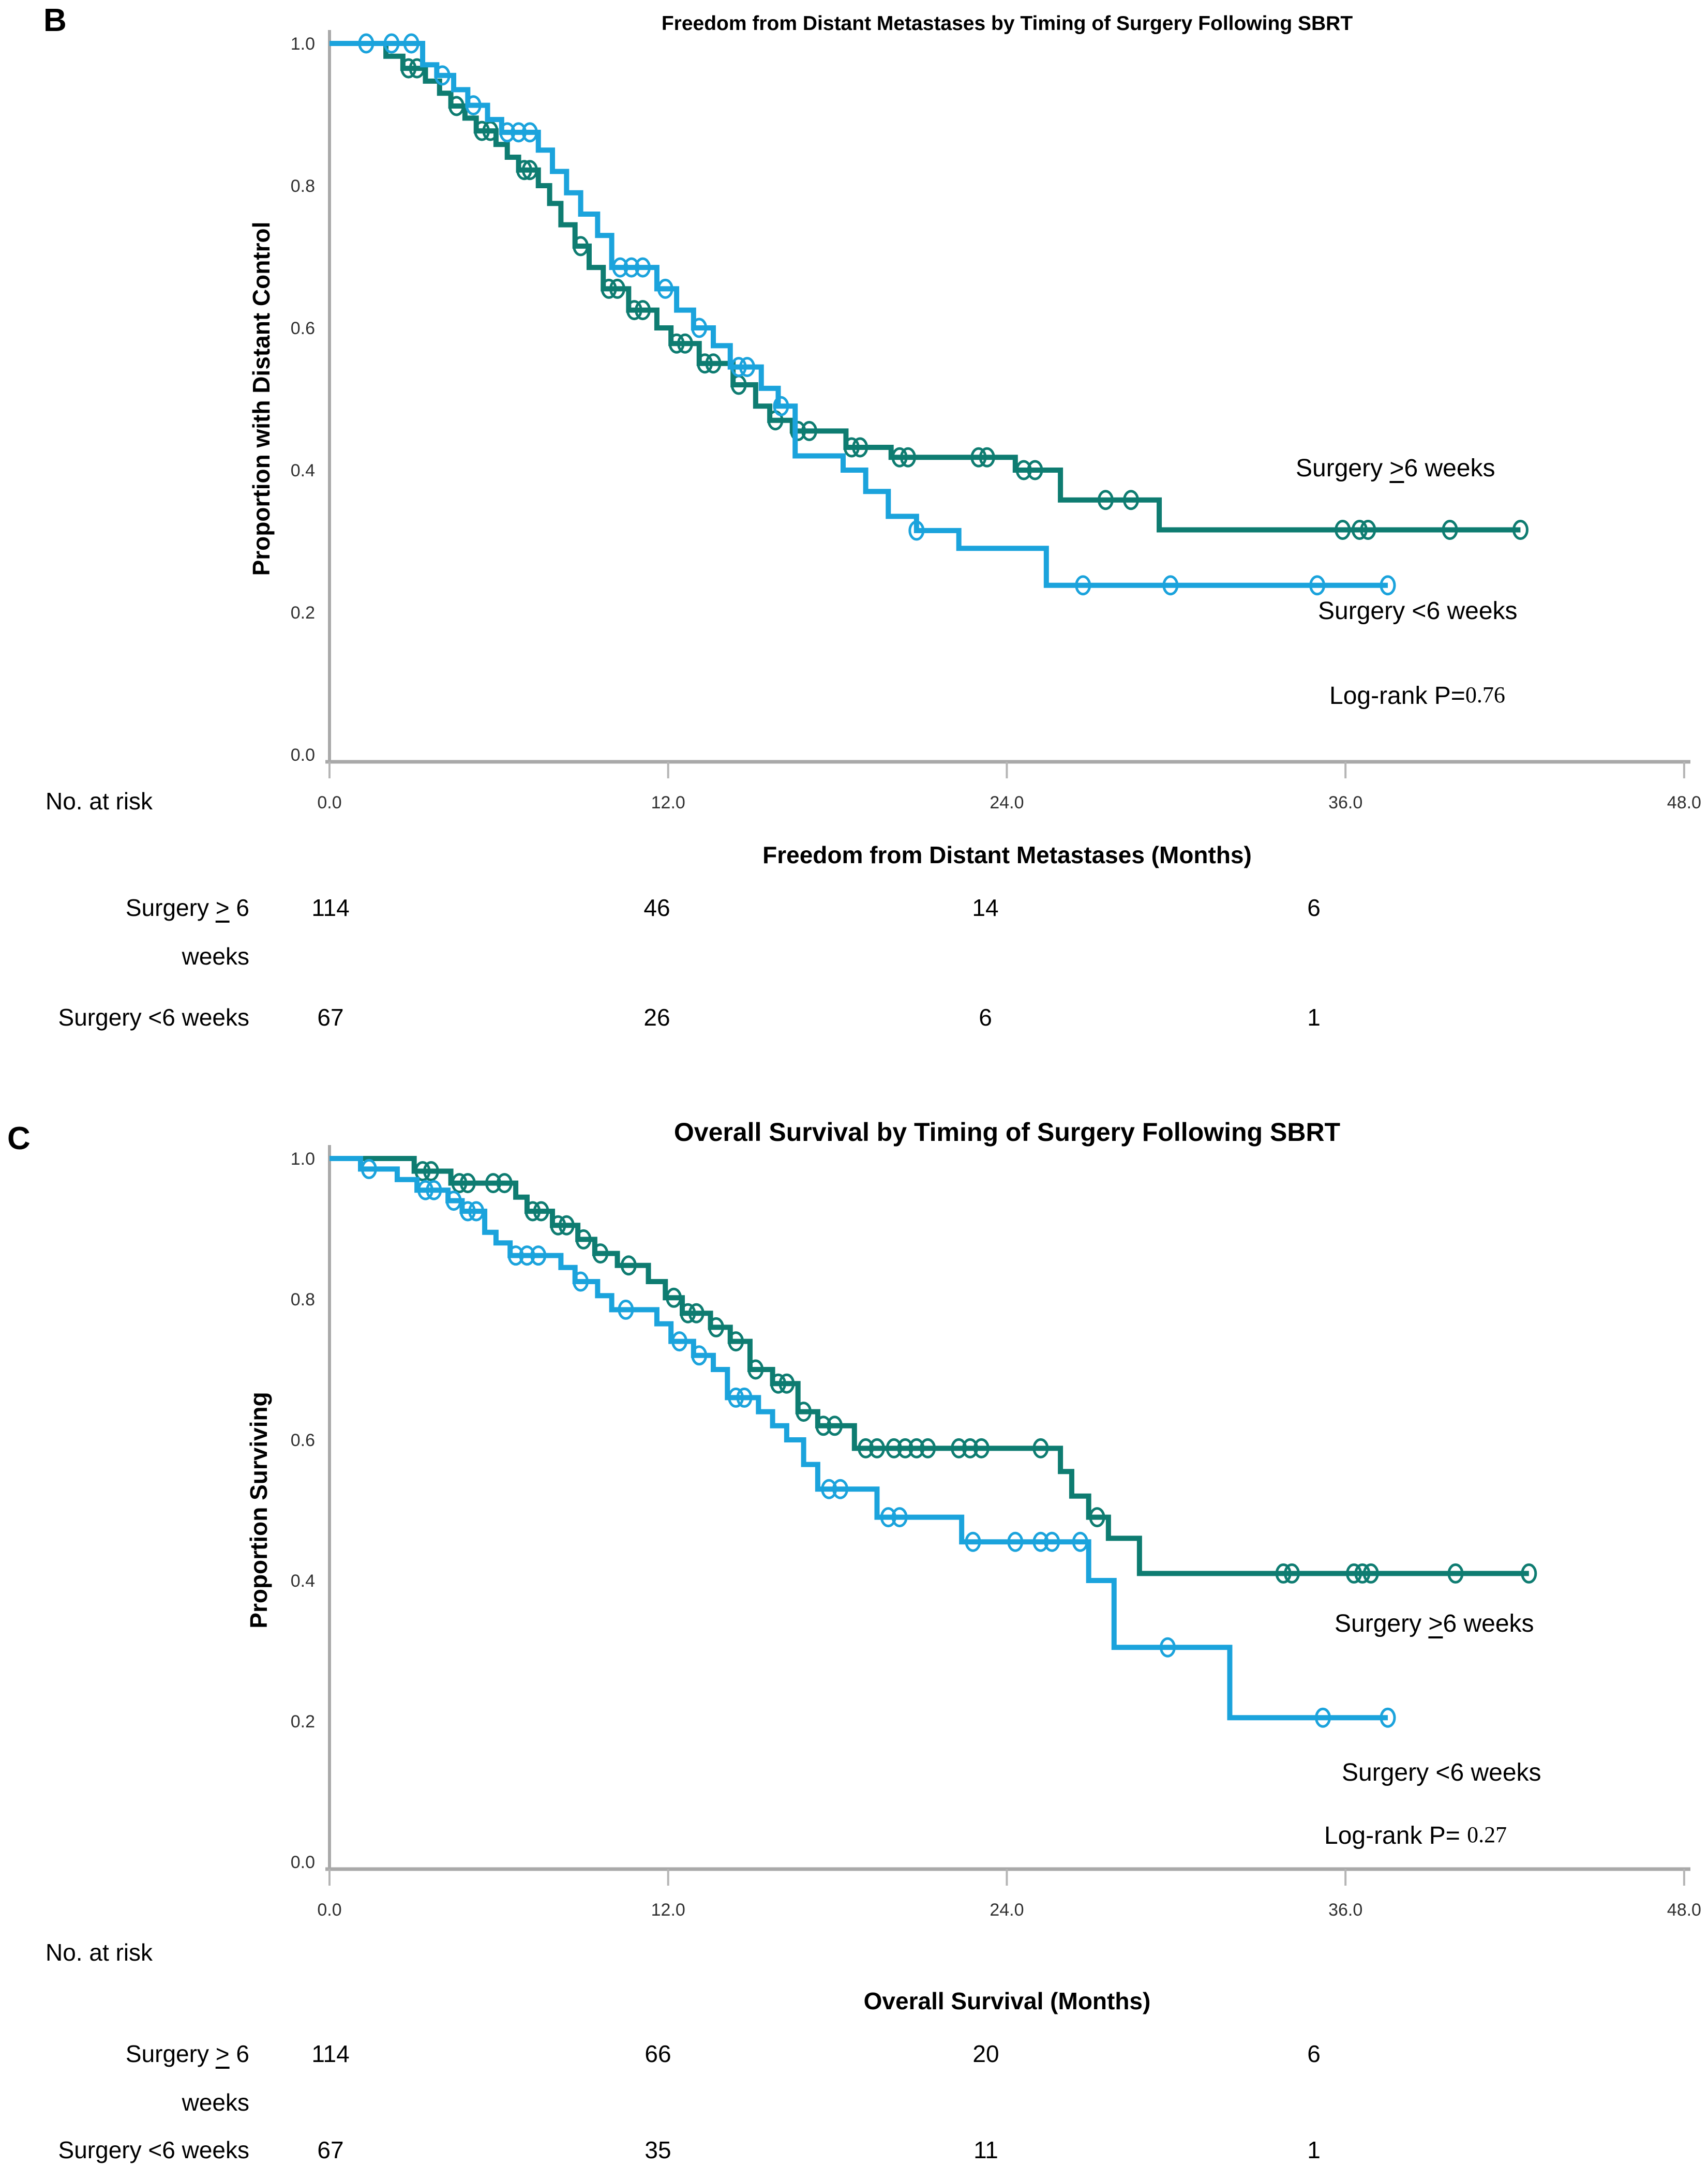  What do you see at coordinates (303, 328) in the screenshot?
I see `y-tick-label: 0.6` at bounding box center [303, 328].